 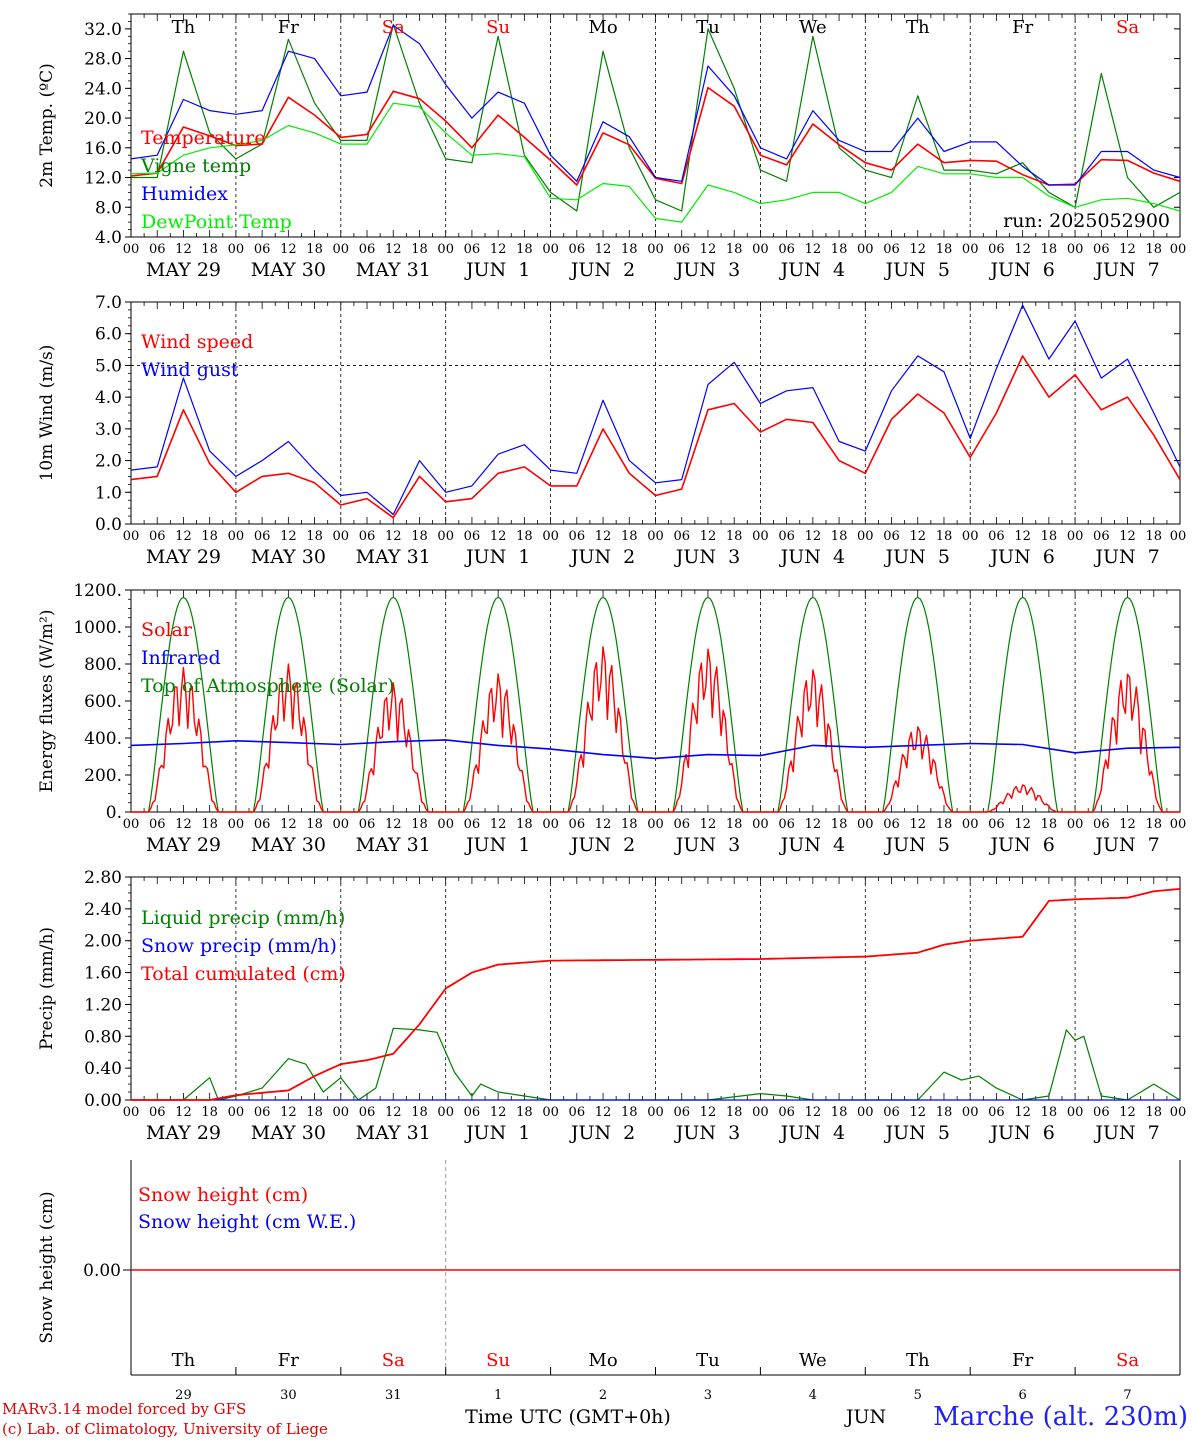 I want to click on day-number-label: 7, so click(x=1127, y=1395).